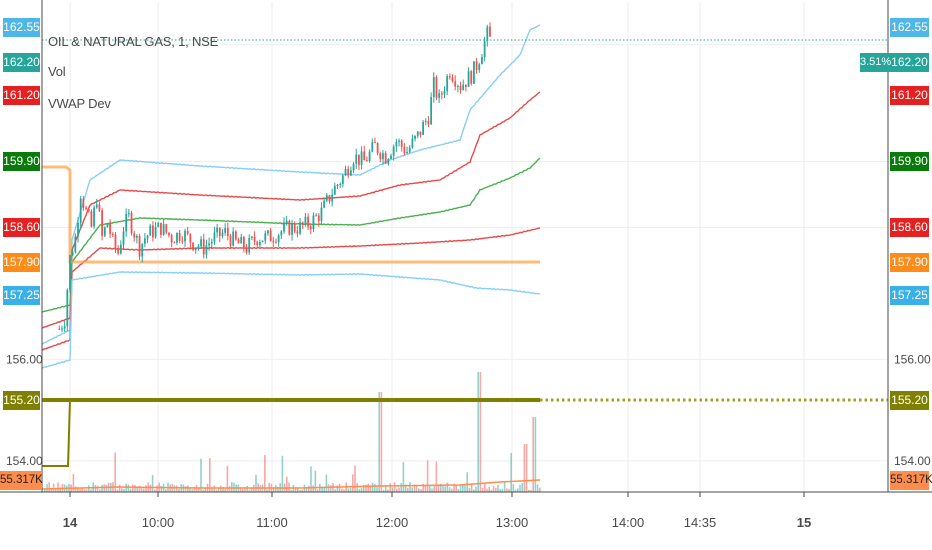 Image resolution: width=932 pixels, height=550 pixels. What do you see at coordinates (272, 522) in the screenshot?
I see `x-tick-label: 11:00` at bounding box center [272, 522].